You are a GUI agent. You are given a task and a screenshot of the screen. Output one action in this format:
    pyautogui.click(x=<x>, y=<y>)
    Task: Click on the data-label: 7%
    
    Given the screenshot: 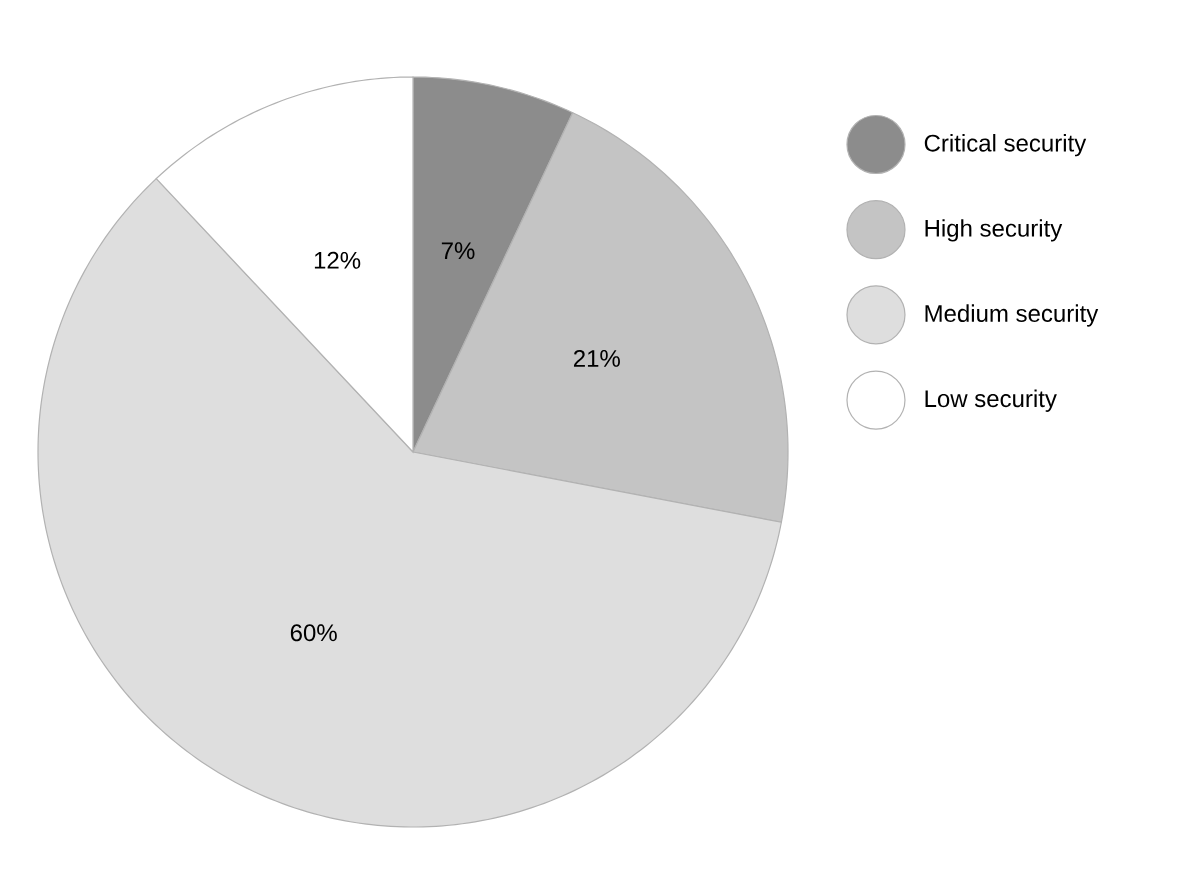 What is the action you would take?
    pyautogui.click(x=458, y=251)
    